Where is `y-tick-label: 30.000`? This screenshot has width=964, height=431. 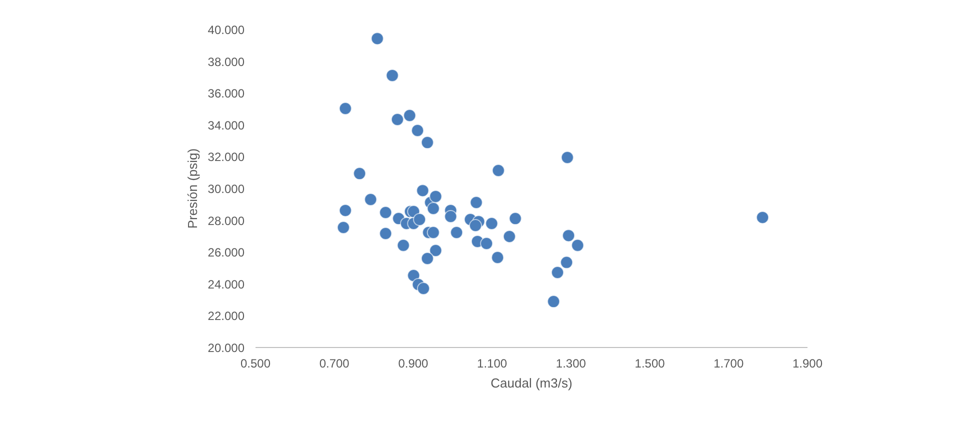 y-tick-label: 30.000 is located at coordinates (226, 189).